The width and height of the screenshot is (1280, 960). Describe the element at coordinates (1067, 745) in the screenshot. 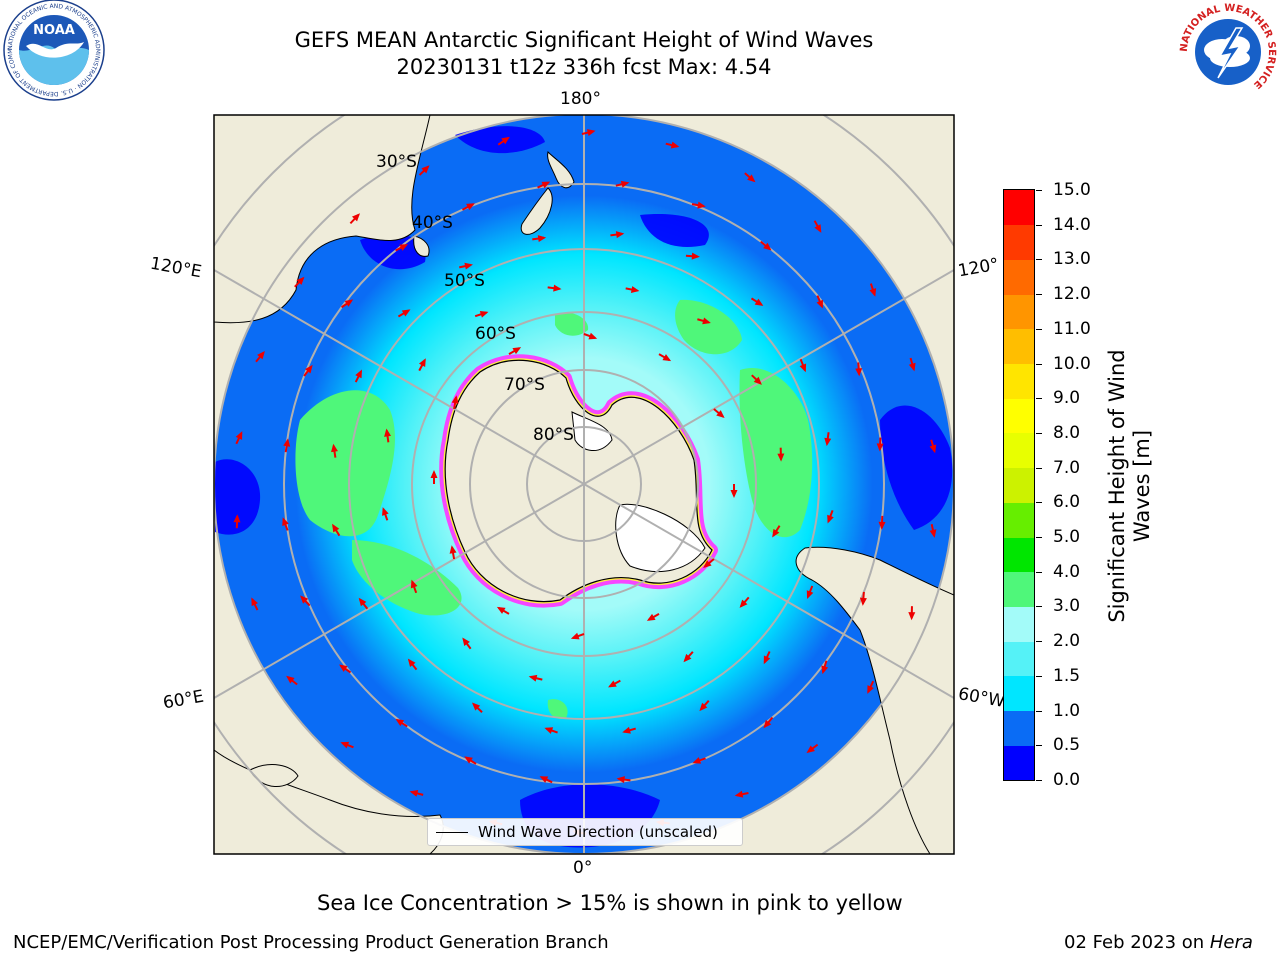

I see `colorbar-tick-label: 0.5` at that location.